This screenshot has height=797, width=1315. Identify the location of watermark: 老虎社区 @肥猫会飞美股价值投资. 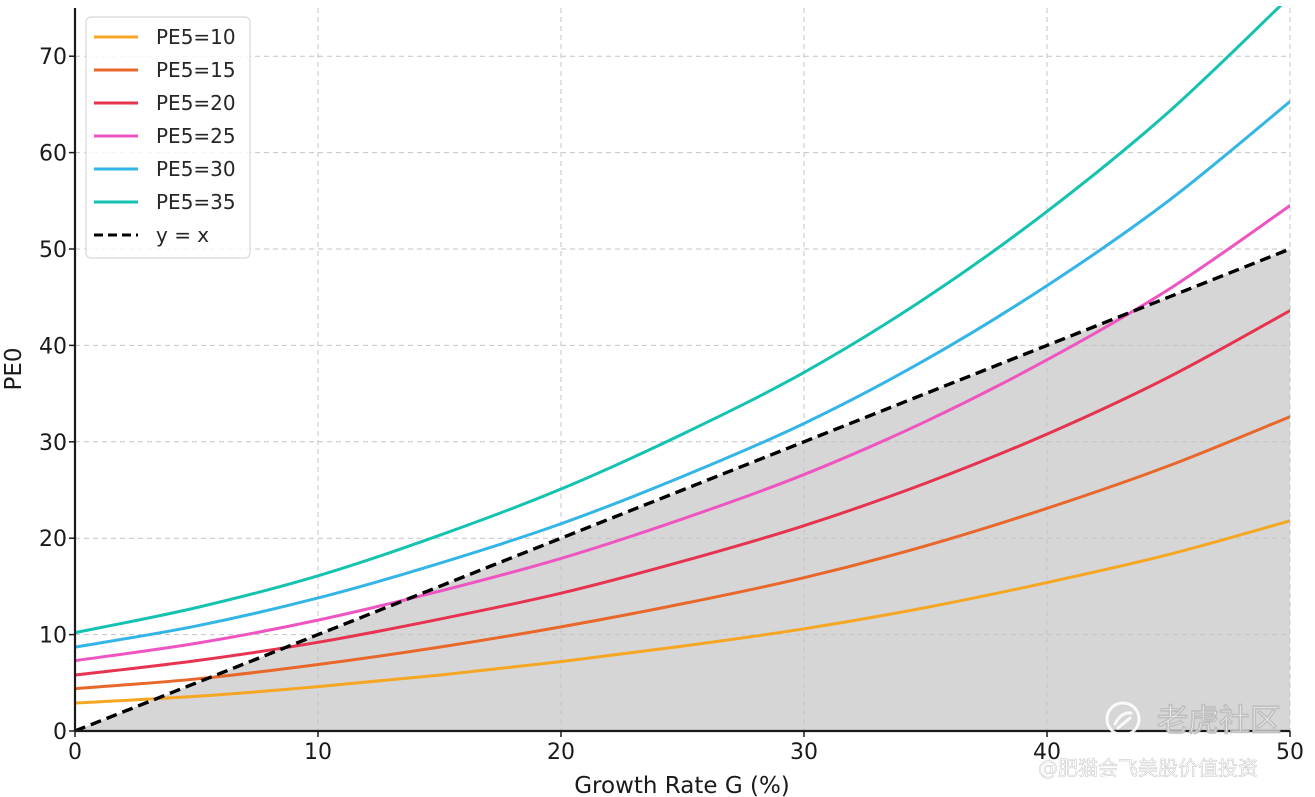
(1159, 740).